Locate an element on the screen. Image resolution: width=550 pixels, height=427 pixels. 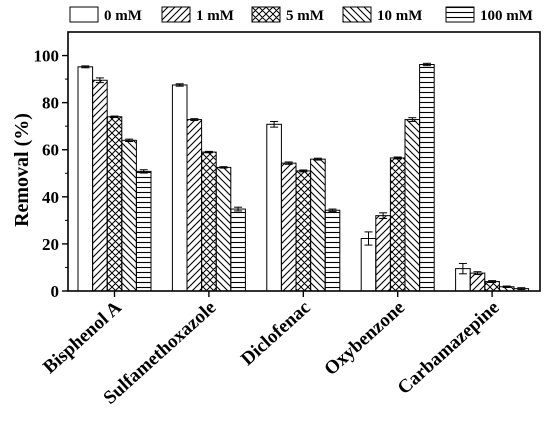
y-axis-title: Removal (%) is located at coordinates (22, 170).